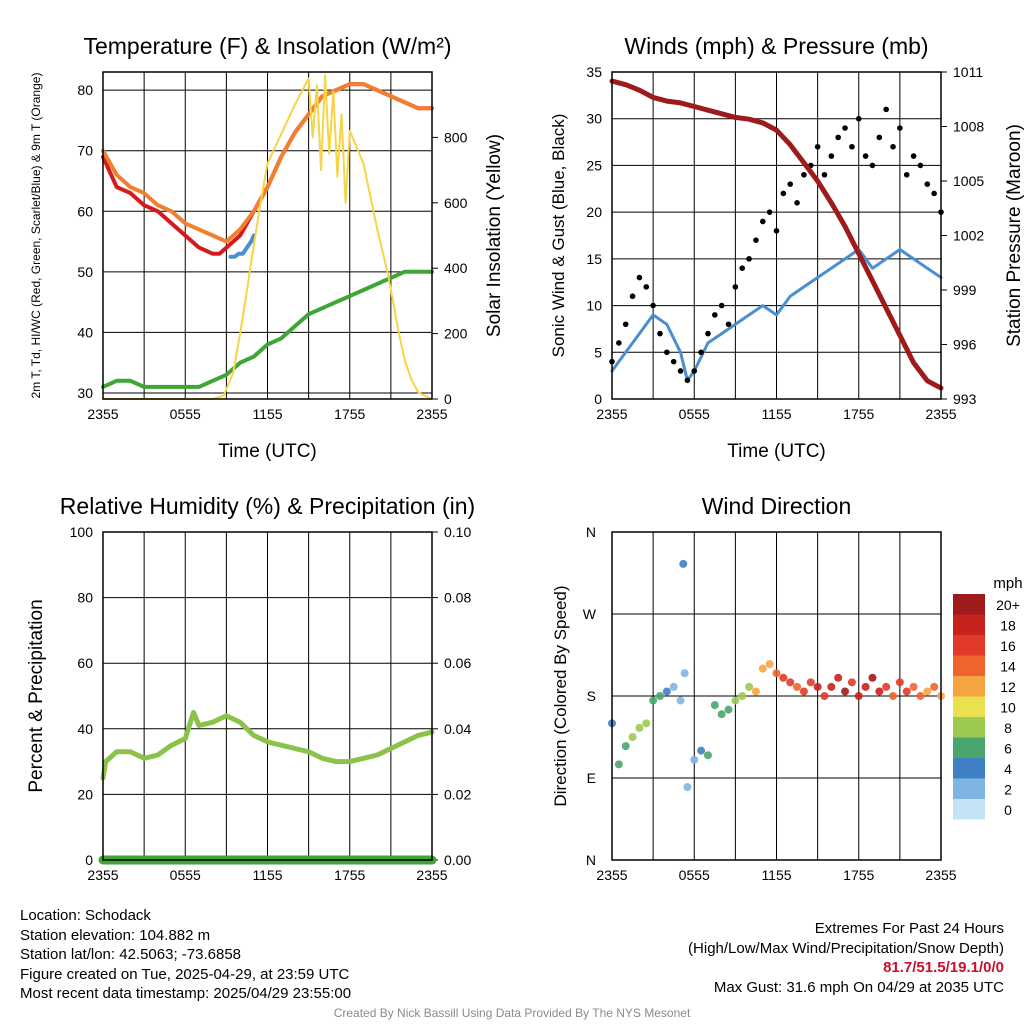  What do you see at coordinates (131, 954) in the screenshot?
I see `info-line: Station lat/lon: 42.5063; -73.6858` at bounding box center [131, 954].